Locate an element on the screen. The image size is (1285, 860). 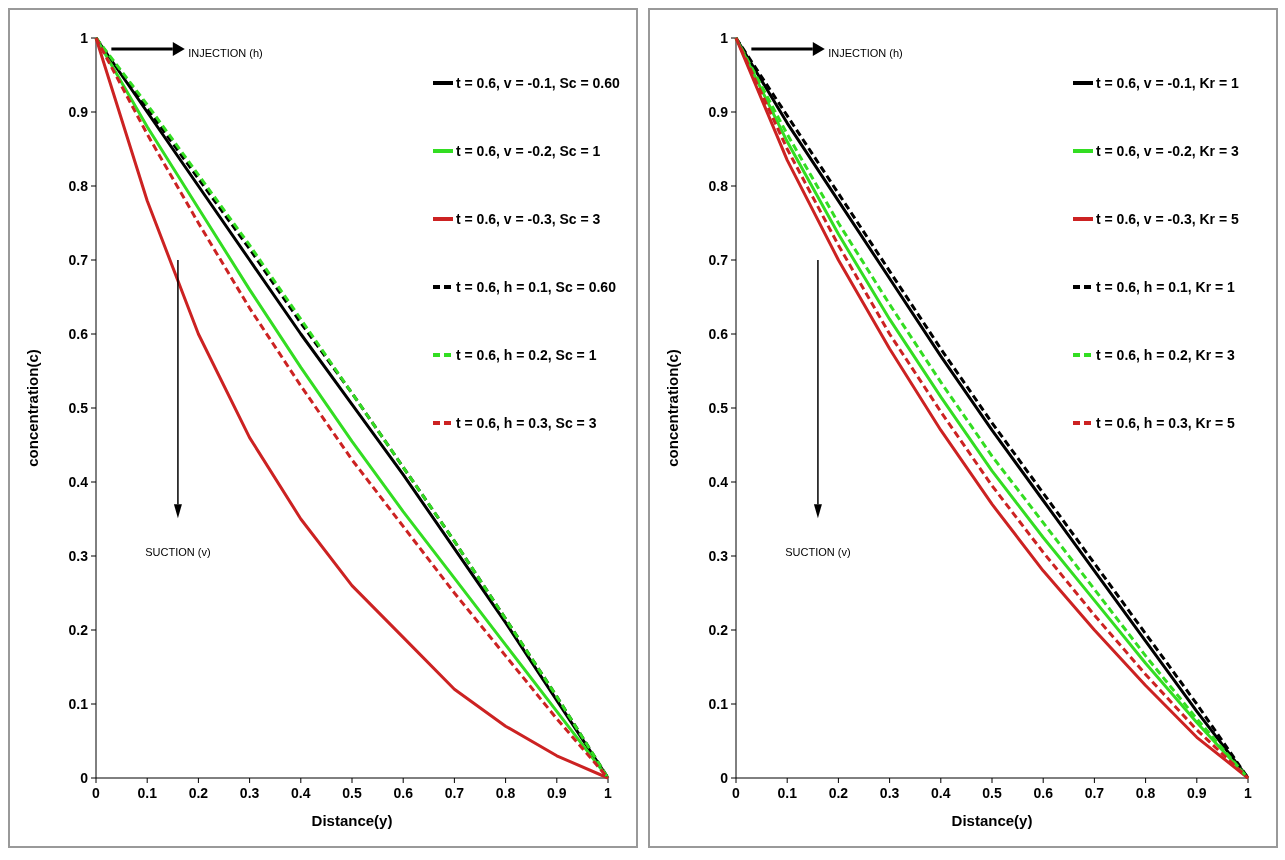
legend-label: t = 0.6, v = -0.3, Sc = 3 is located at coordinates (528, 218).